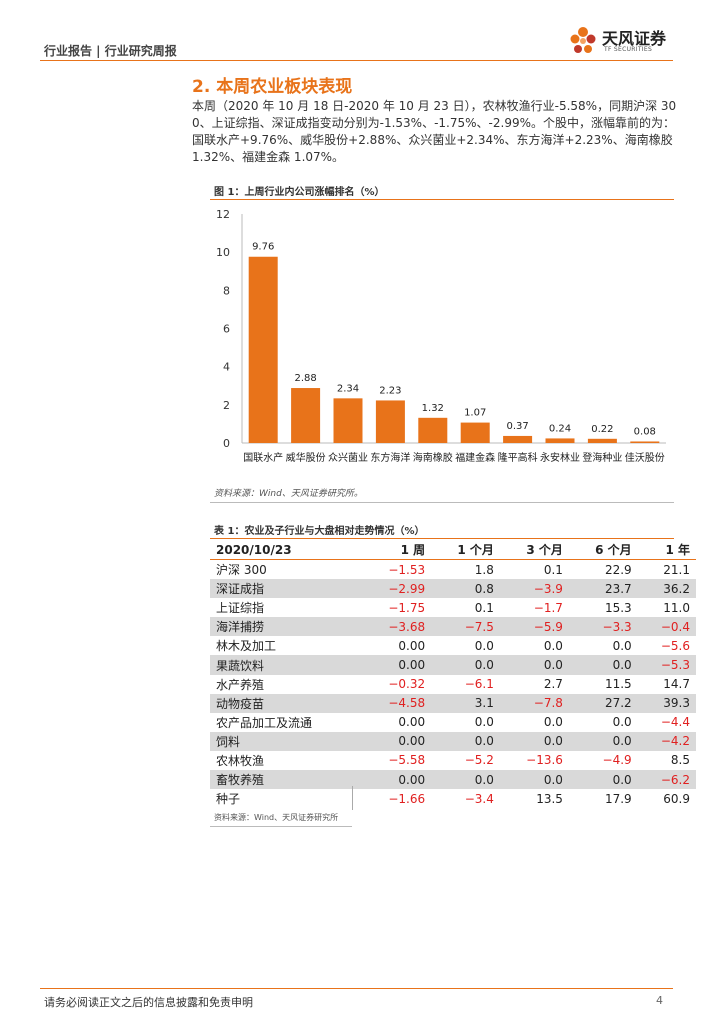  What do you see at coordinates (286, 627) in the screenshot?
I see `row-label: 海洋捕捞` at bounding box center [286, 627].